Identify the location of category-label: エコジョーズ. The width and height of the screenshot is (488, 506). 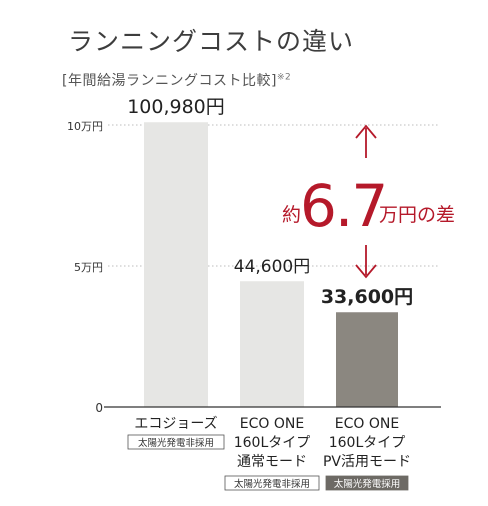
(175, 424).